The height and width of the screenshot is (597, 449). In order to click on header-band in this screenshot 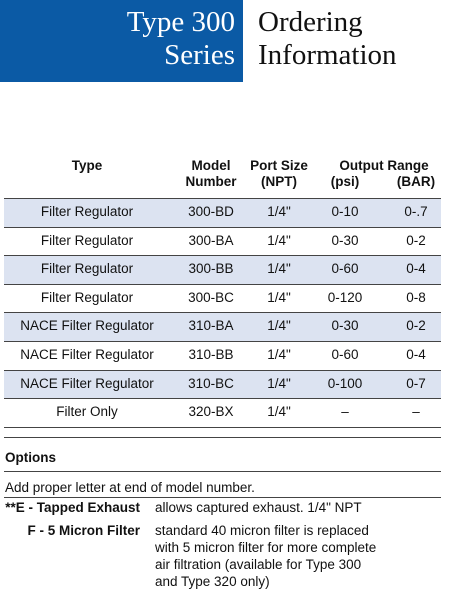, I will do `click(121, 41)`.